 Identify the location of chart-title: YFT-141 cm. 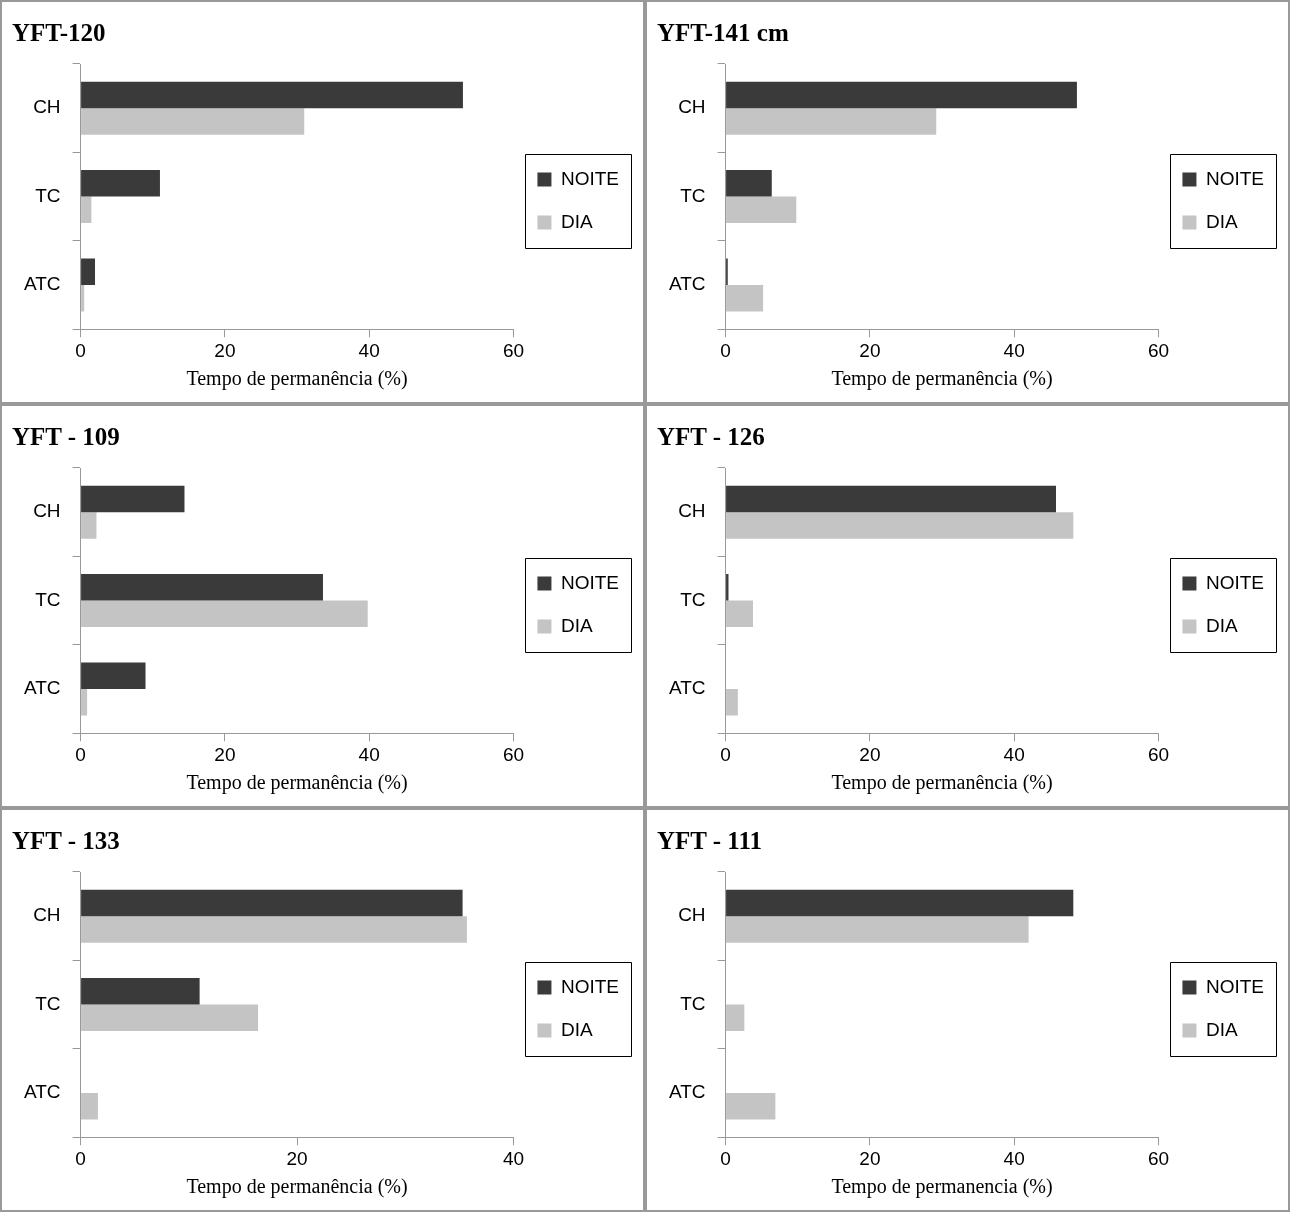
(723, 33).